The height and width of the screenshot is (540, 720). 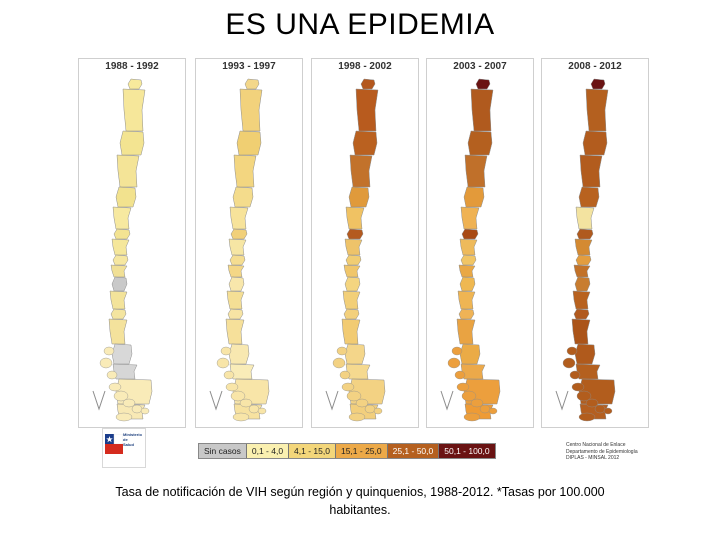 What do you see at coordinates (480, 66) in the screenshot?
I see `map-panel-label: 2003 - 2007` at bounding box center [480, 66].